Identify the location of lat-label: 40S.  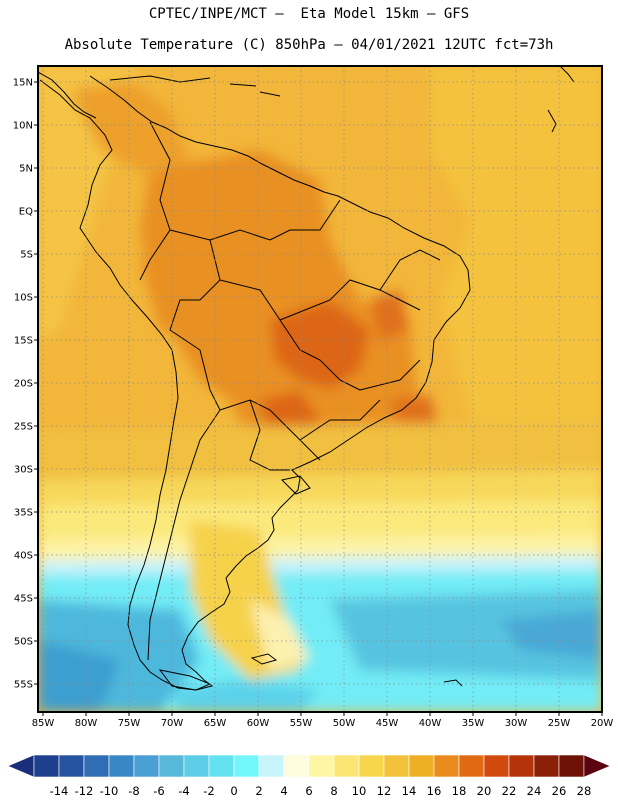
(23, 556).